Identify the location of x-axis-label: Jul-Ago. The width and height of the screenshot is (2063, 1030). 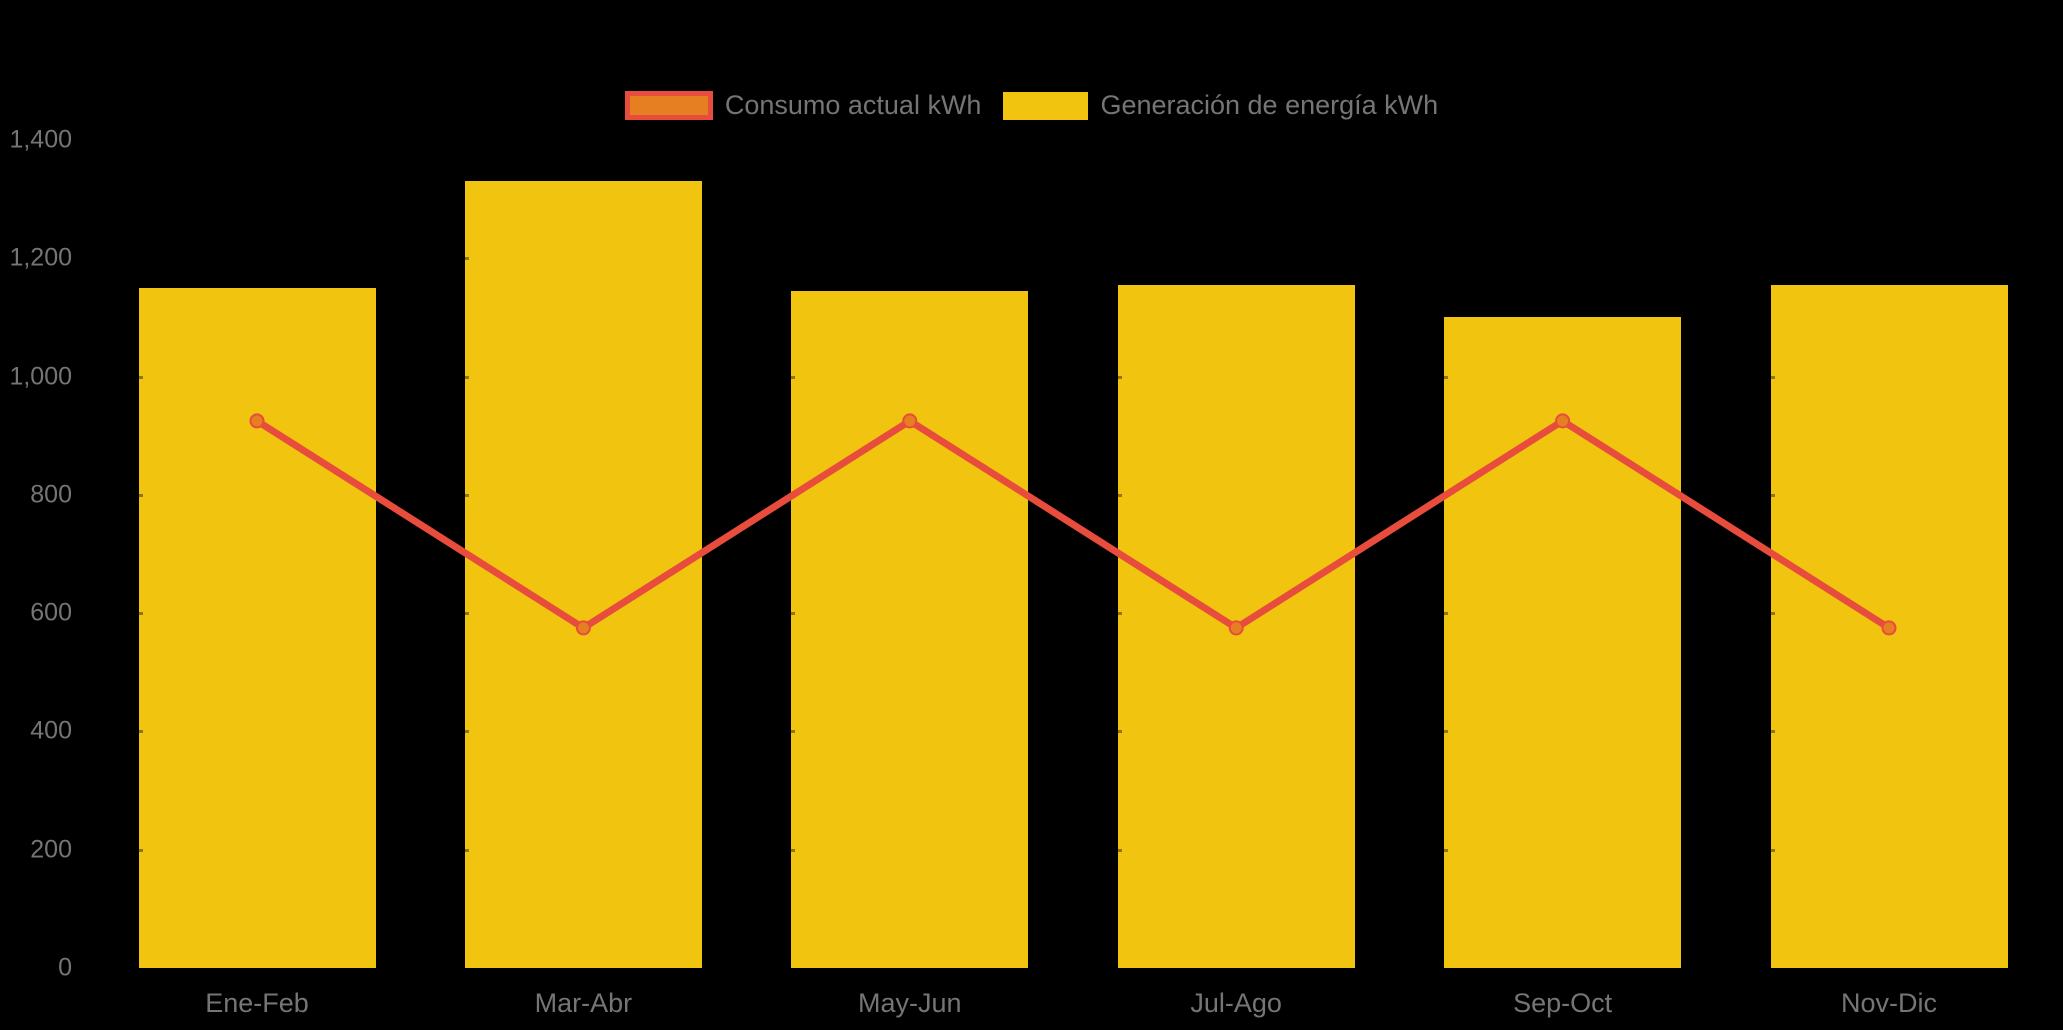
(1236, 1003).